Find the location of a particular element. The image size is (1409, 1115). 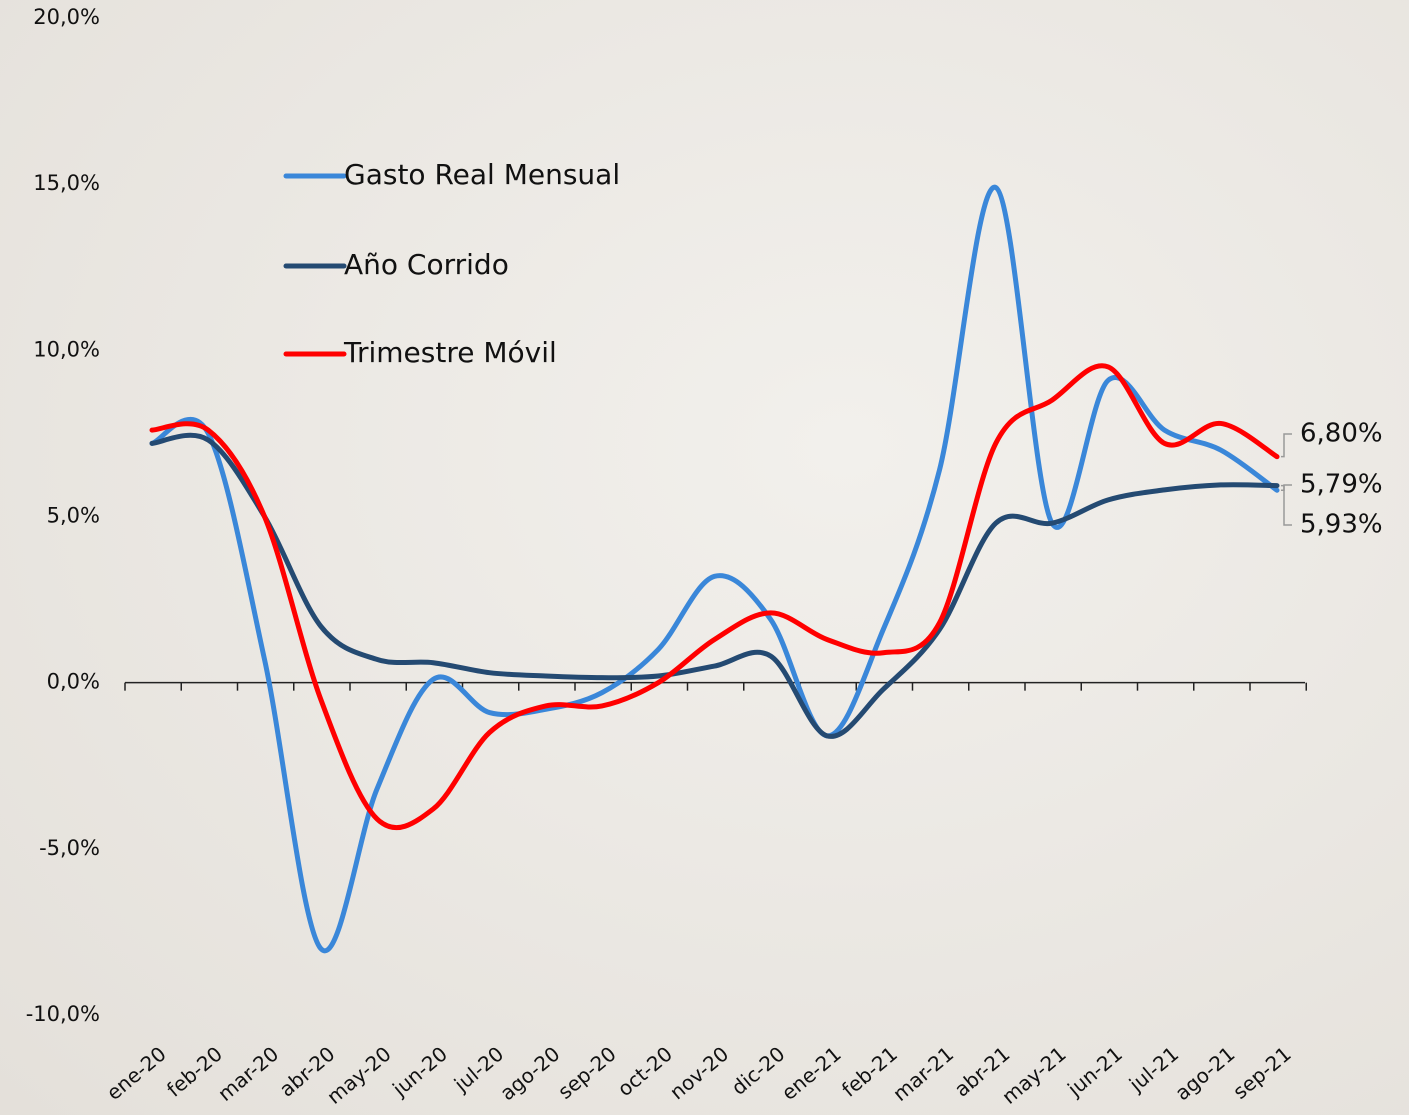

x-tick-label: jun-21 is located at coordinates (1094, 1072).